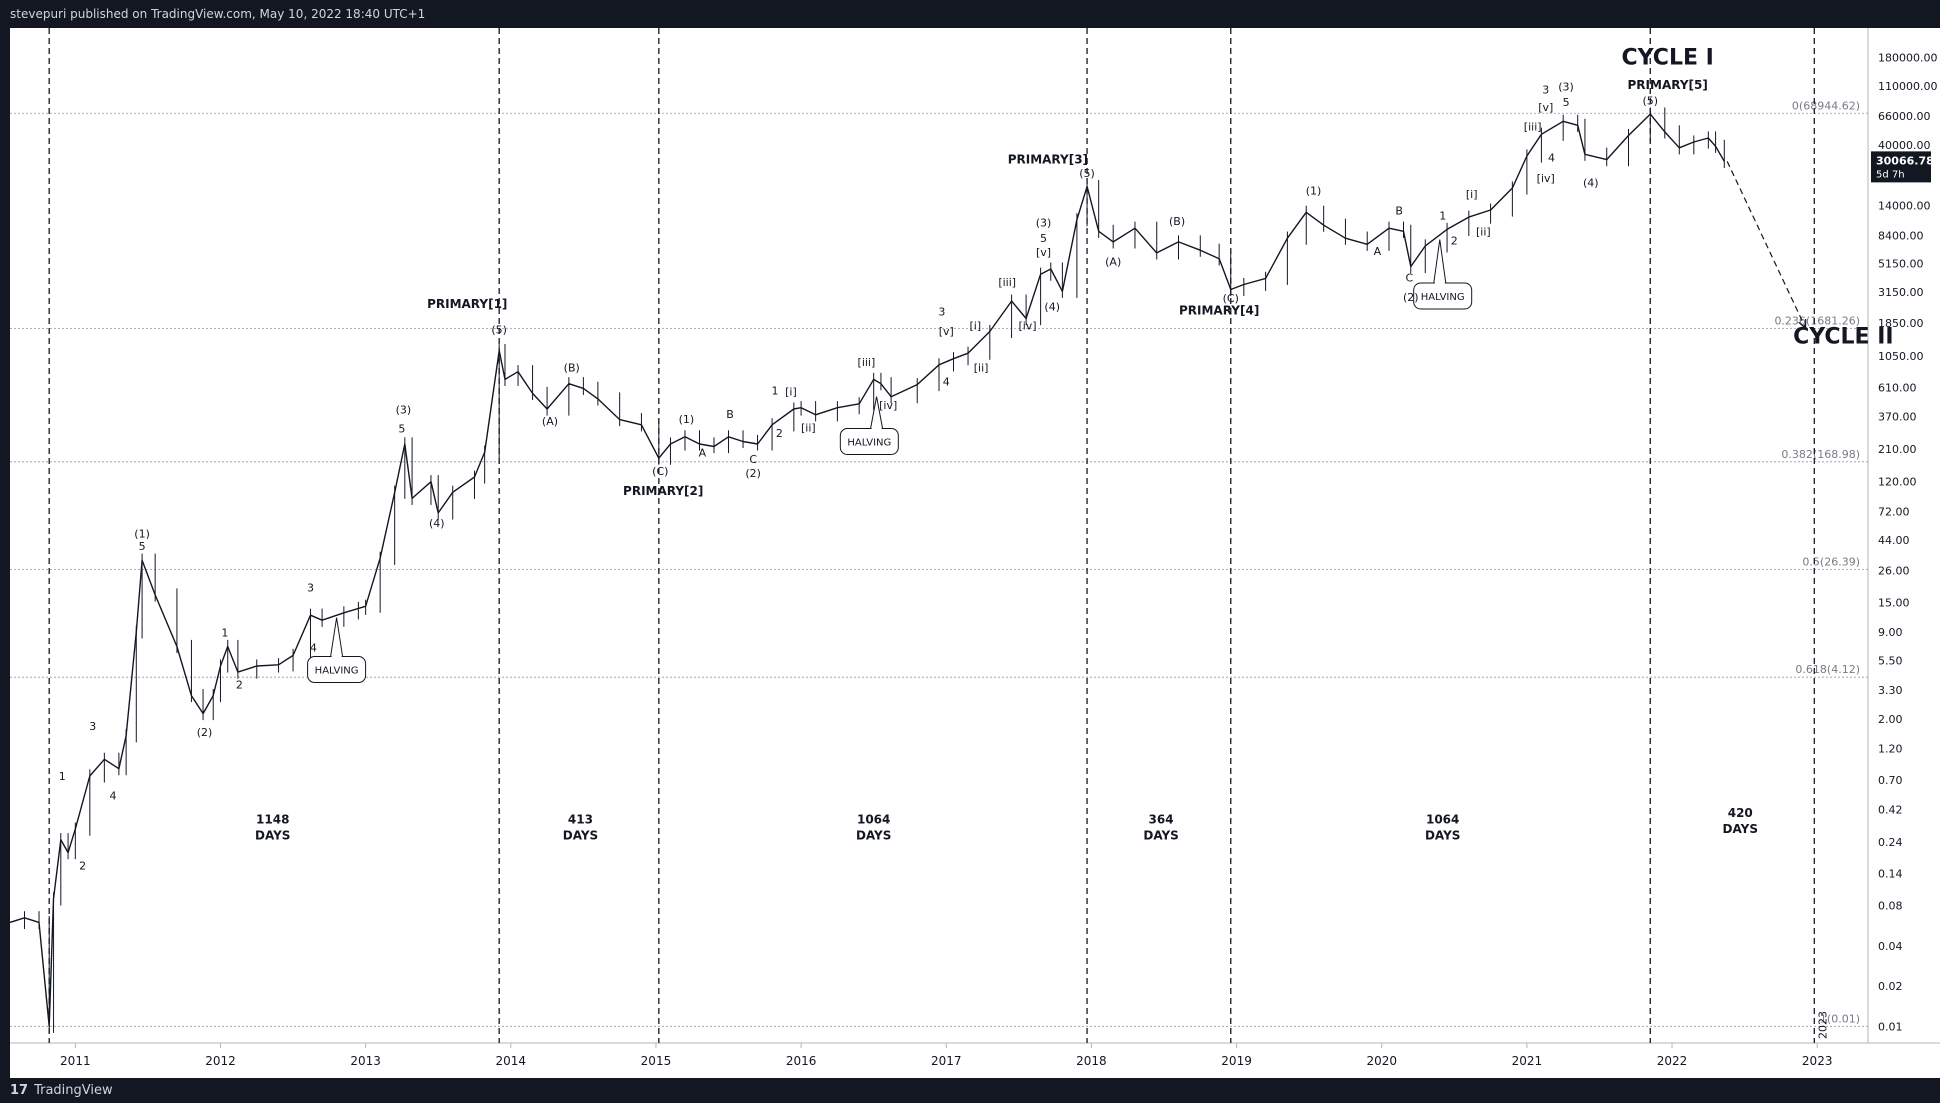 This screenshot has height=1103, width=1940. I want to click on fib-level-label: 0.618(4.12), so click(1827, 669).